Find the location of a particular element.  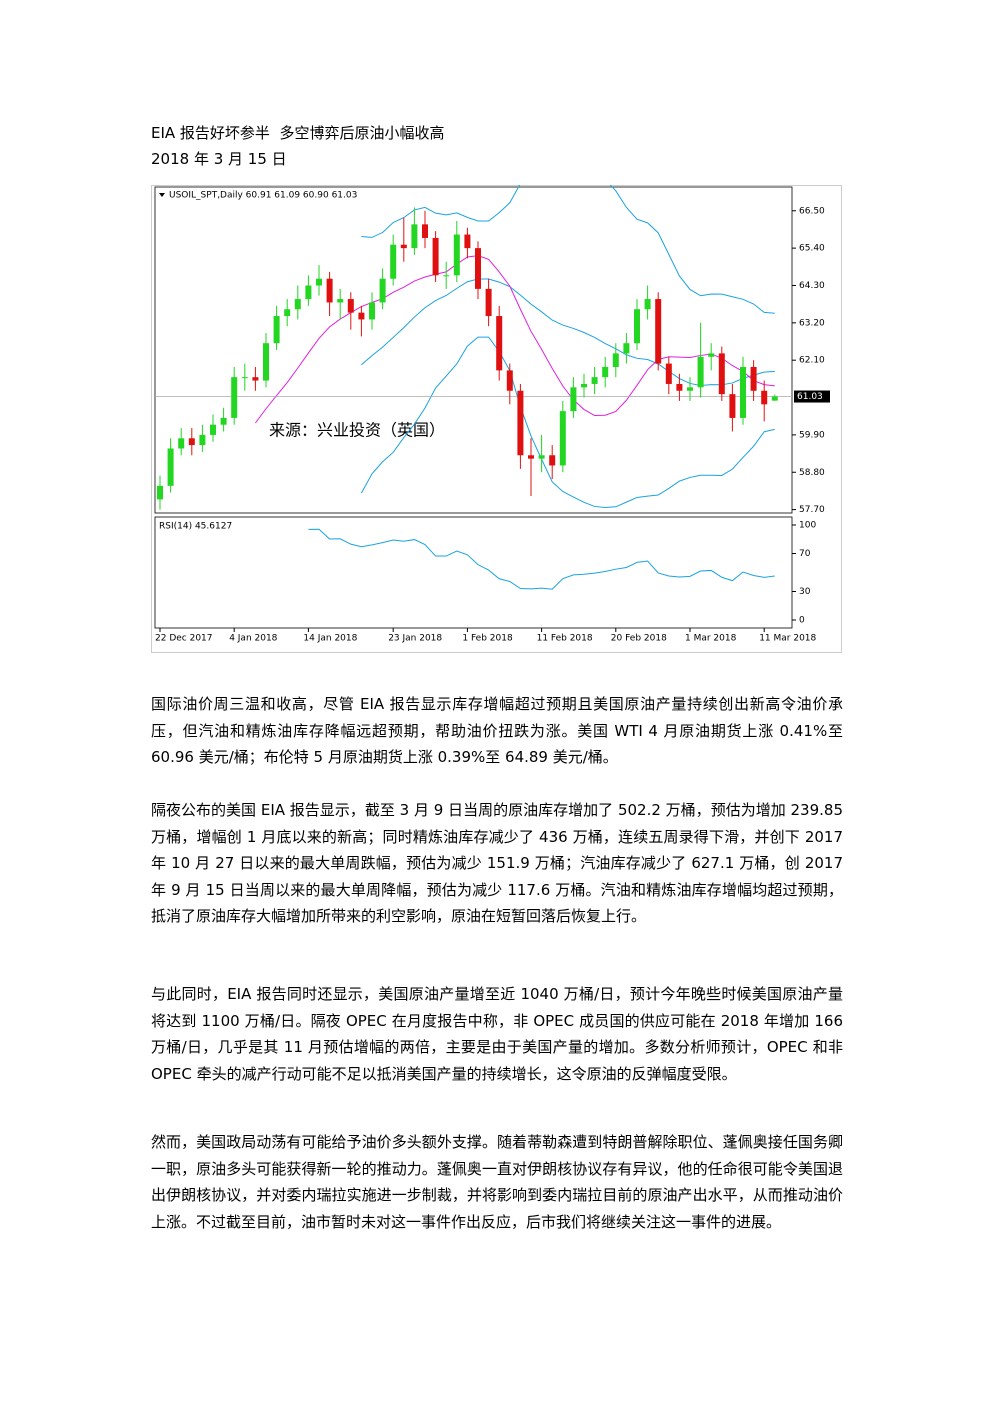

title: EIA 报告好坏参半 多空博弈后原油小幅收高 is located at coordinates (298, 133).